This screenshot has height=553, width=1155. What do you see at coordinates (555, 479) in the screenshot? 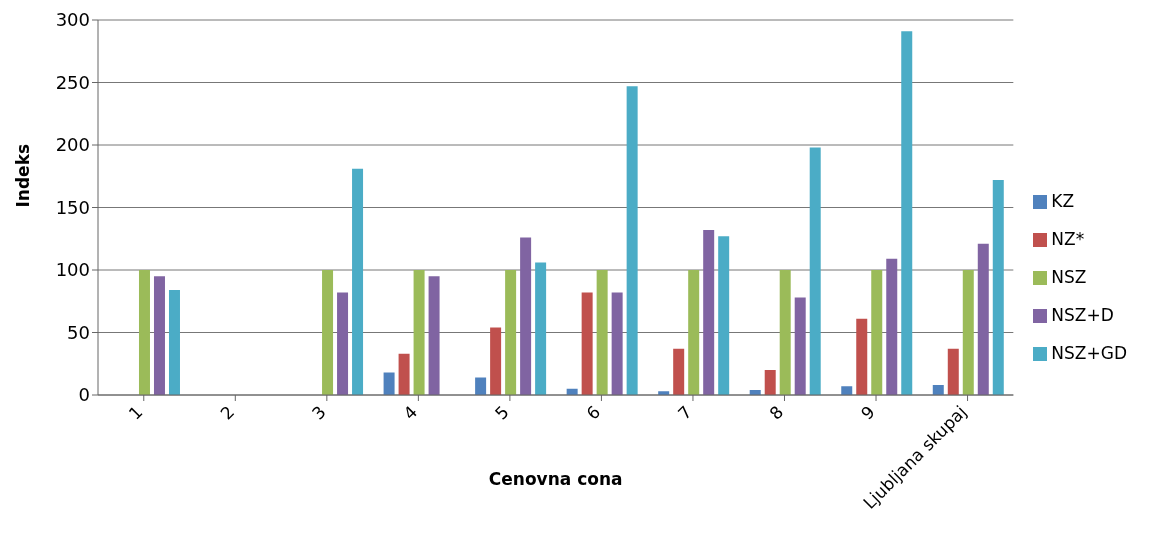
I see `x-axis-title: Cenovna cona` at bounding box center [555, 479].